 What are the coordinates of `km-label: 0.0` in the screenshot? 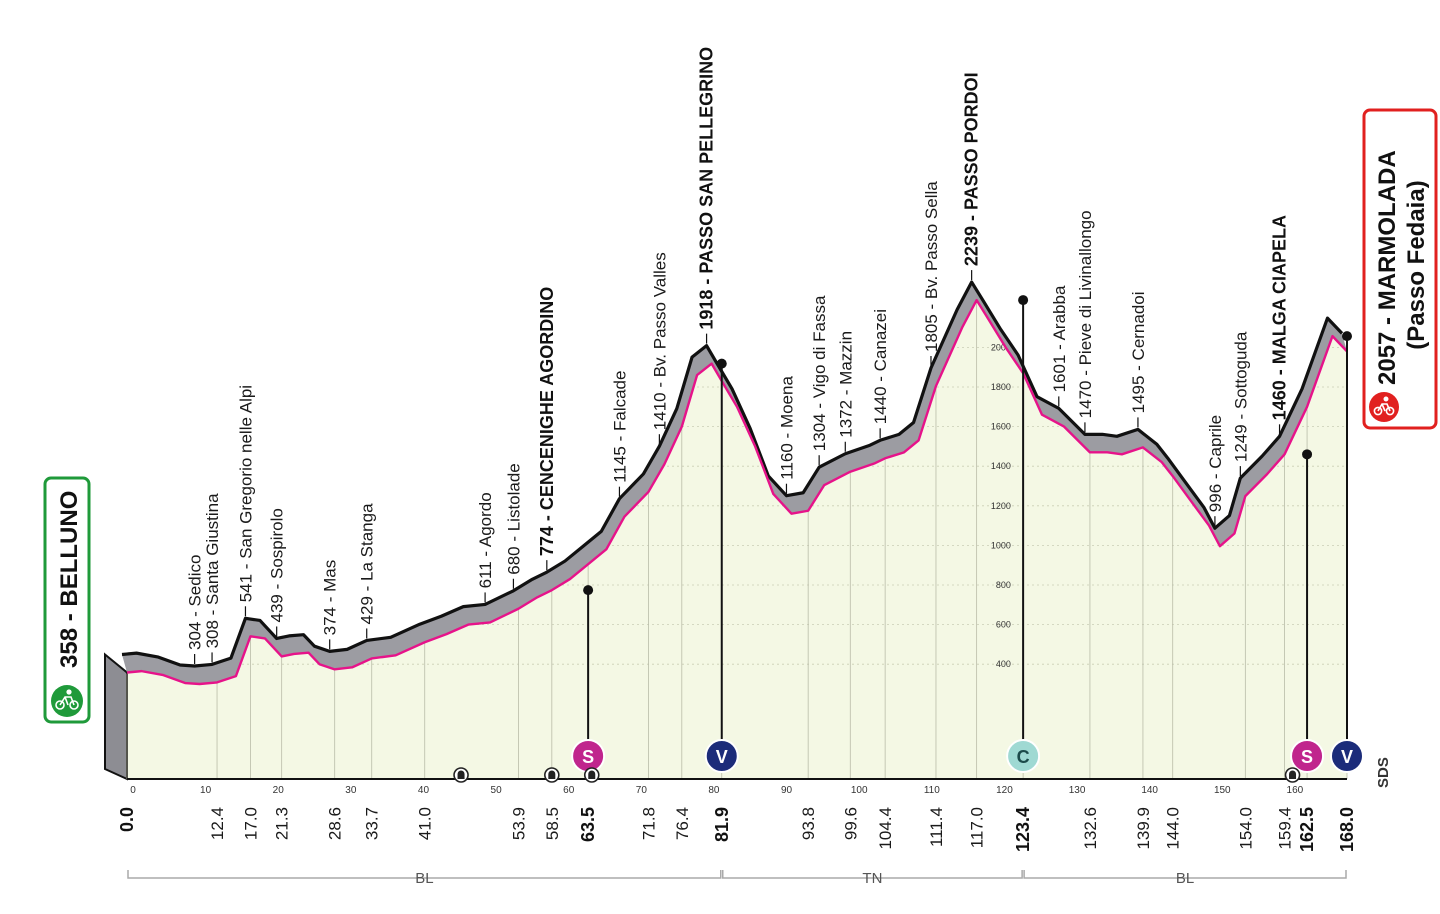 It's located at (127, 819).